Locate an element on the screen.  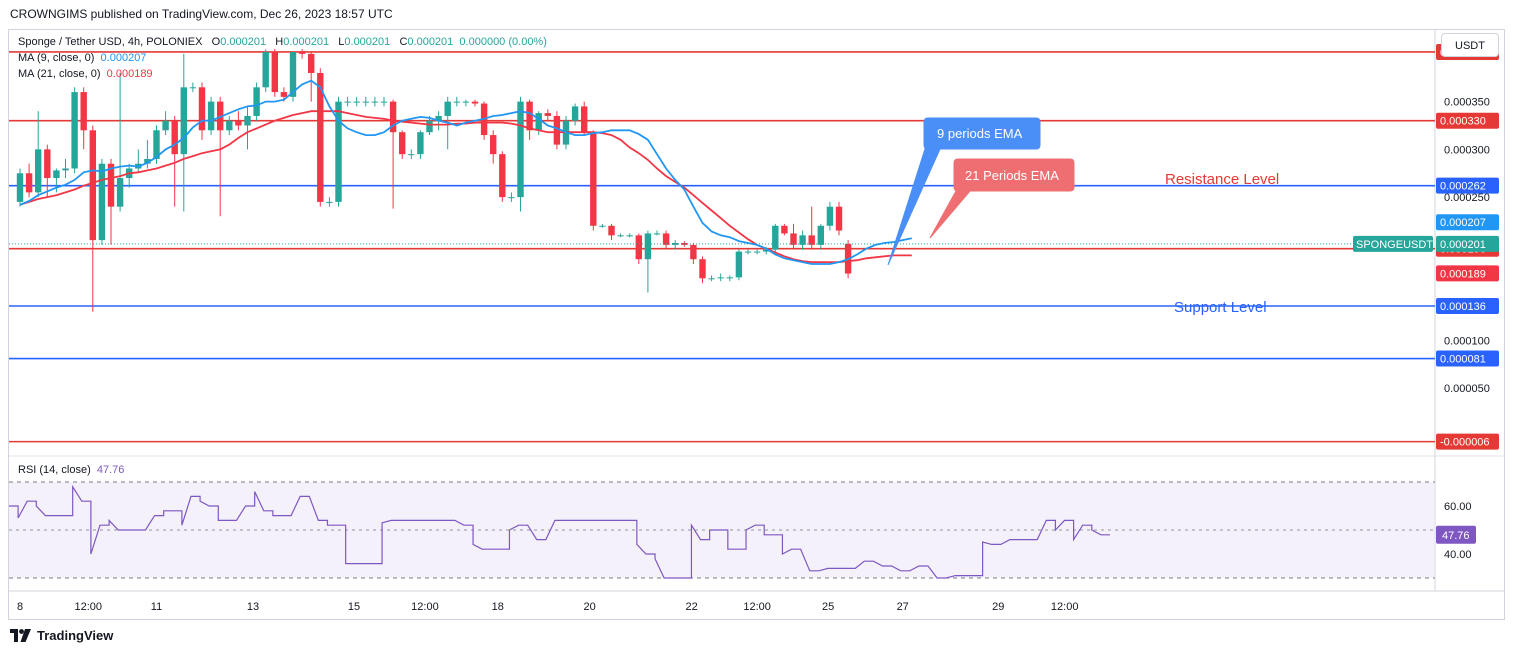
tradingview-logo: TradingView is located at coordinates (61, 635).